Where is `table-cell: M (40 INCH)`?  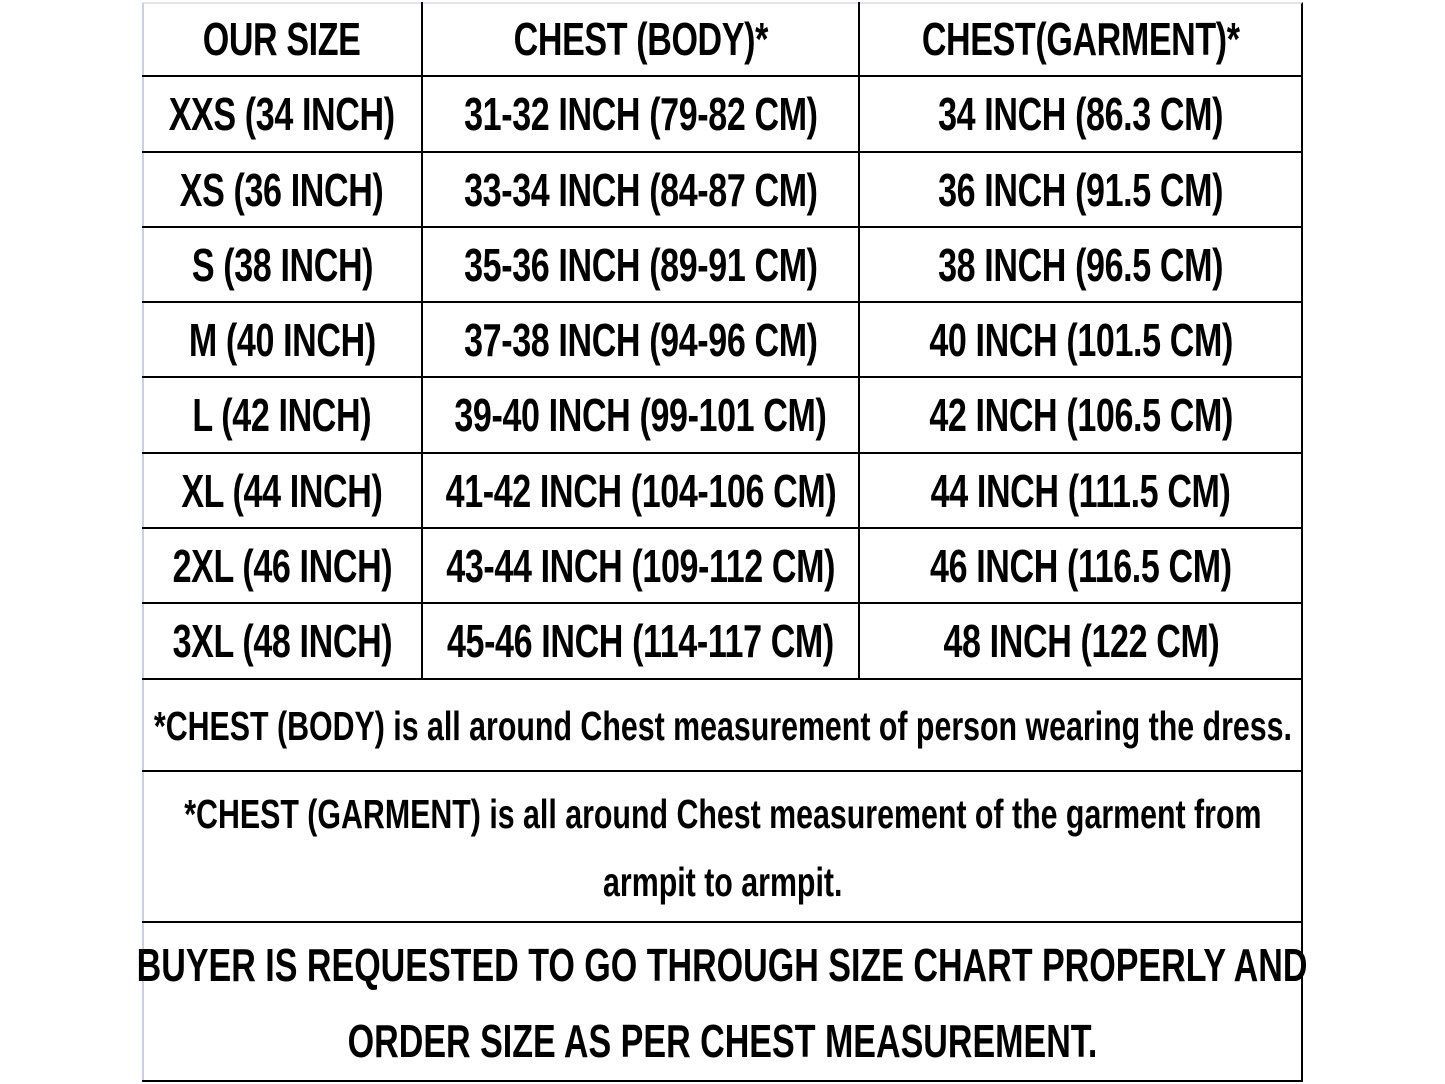 table-cell: M (40 INCH) is located at coordinates (282, 339).